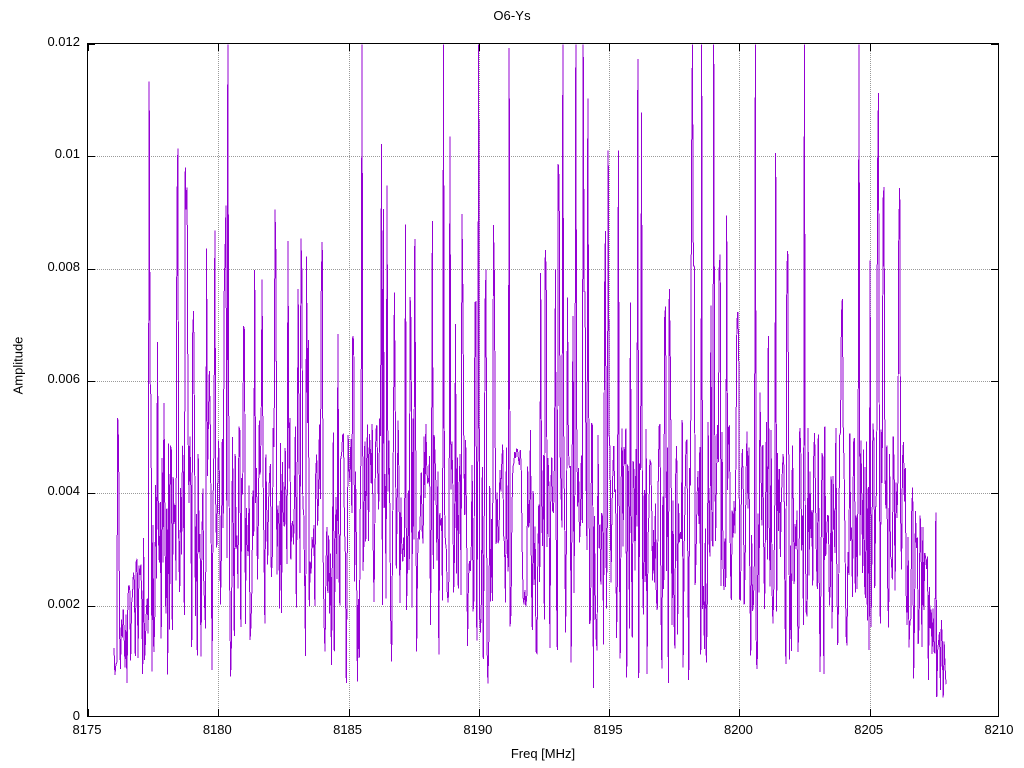 Image resolution: width=1024 pixels, height=768 pixels. What do you see at coordinates (63, 603) in the screenshot?
I see `y-tick-label: 0.002` at bounding box center [63, 603].